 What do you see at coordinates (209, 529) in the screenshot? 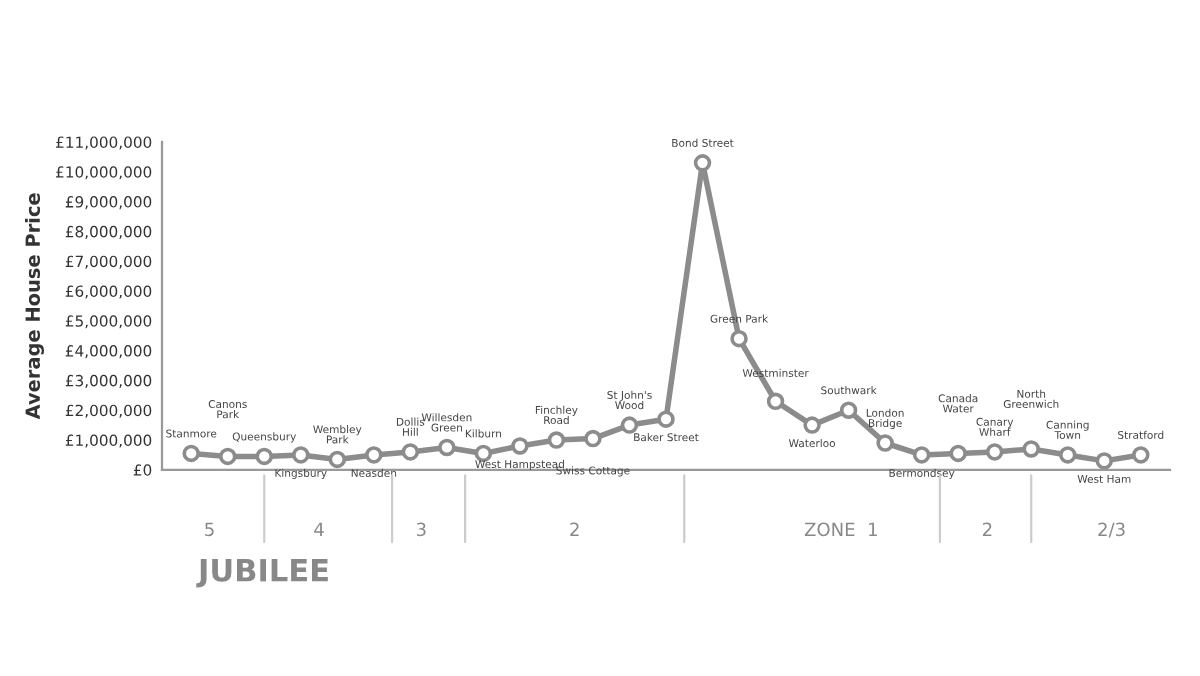
I see `text: 5` at bounding box center [209, 529].